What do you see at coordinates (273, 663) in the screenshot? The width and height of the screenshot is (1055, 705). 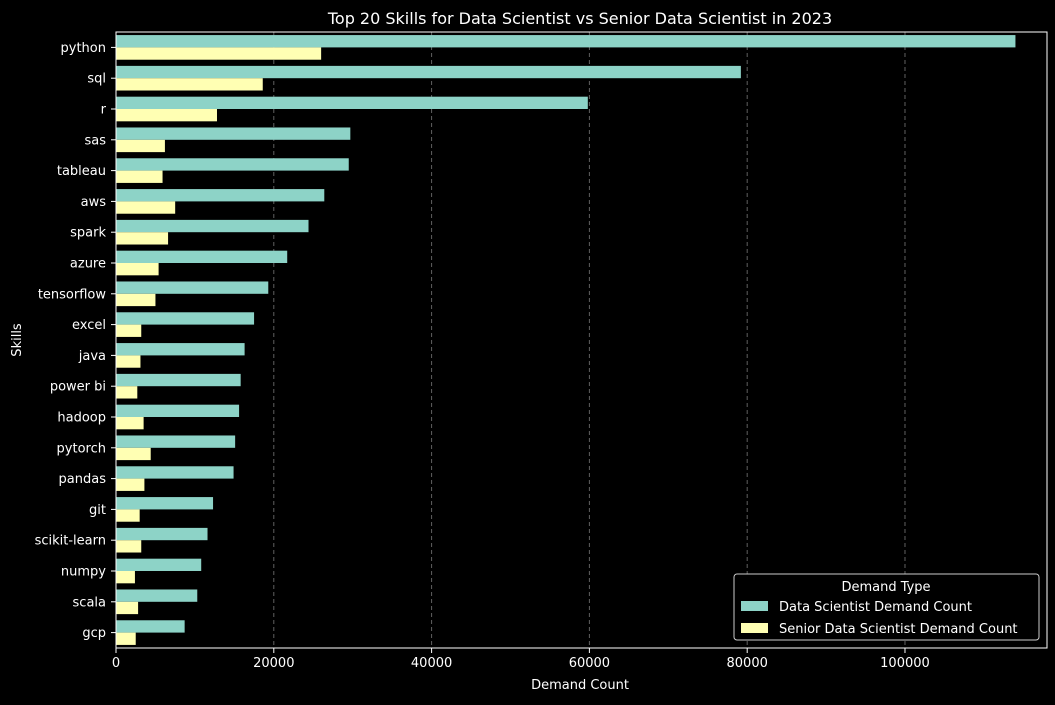 I see `x-tick-label: 20000` at bounding box center [273, 663].